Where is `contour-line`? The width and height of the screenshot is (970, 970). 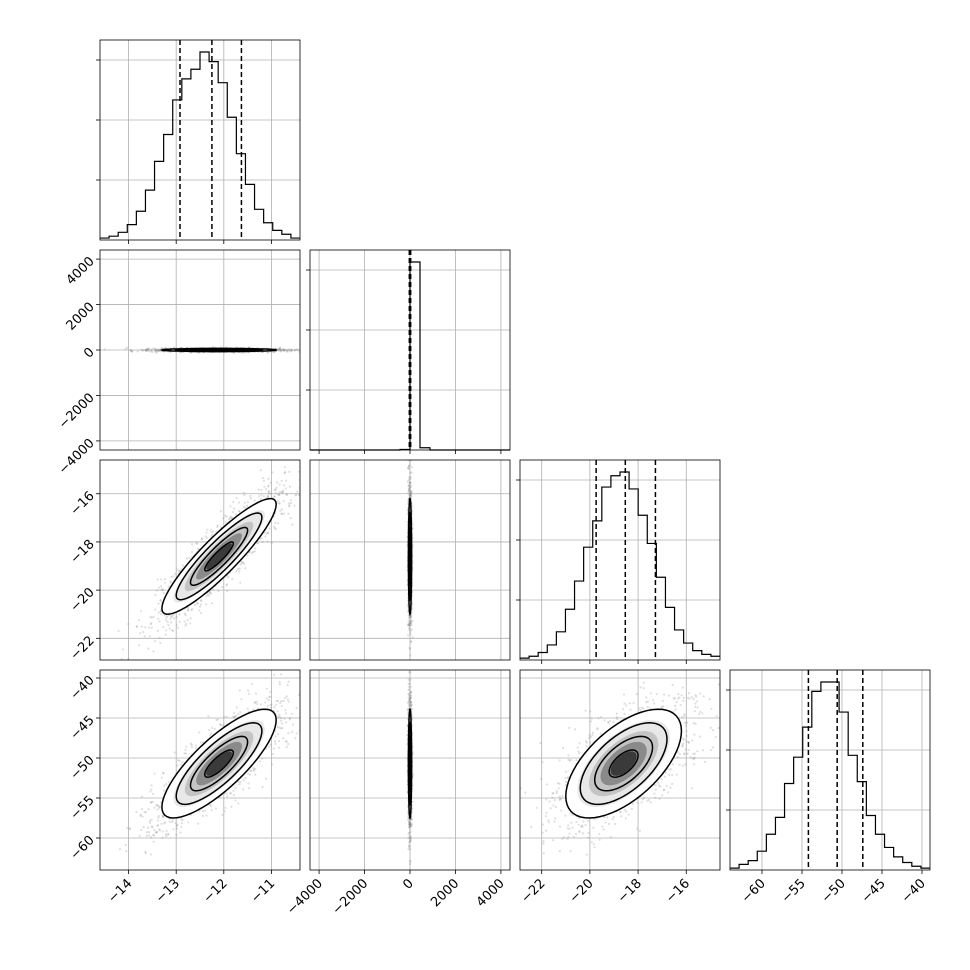
contour-line is located at coordinates (219, 556).